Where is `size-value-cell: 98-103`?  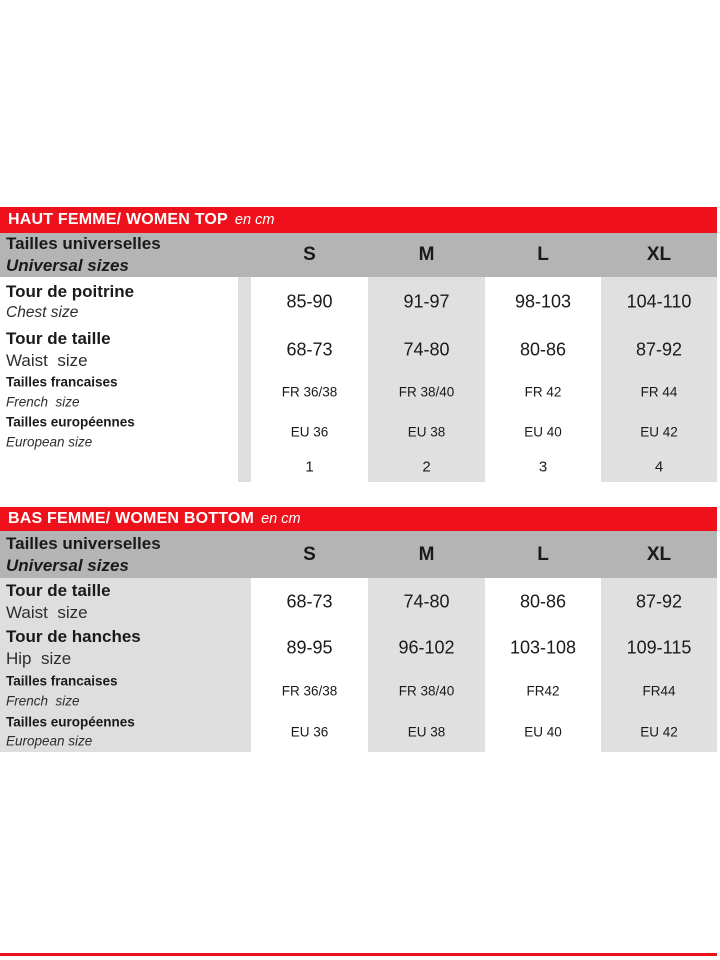 size-value-cell: 98-103 is located at coordinates (543, 301).